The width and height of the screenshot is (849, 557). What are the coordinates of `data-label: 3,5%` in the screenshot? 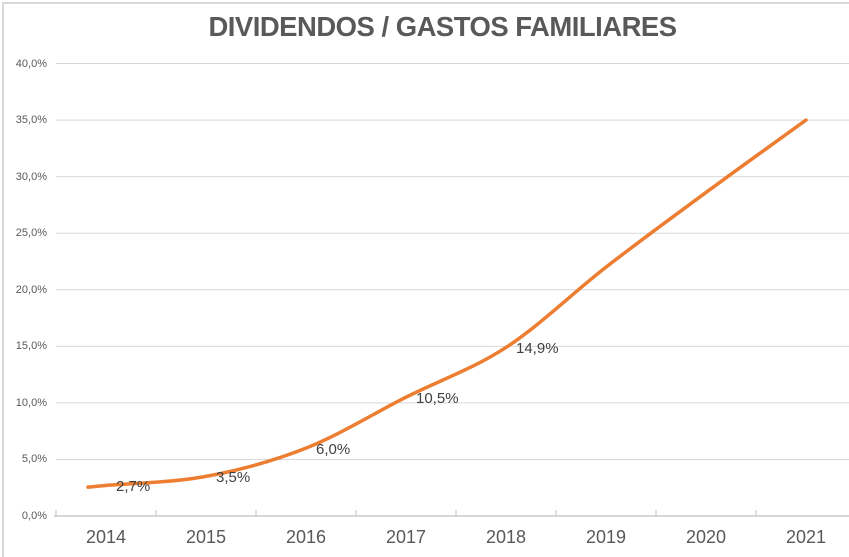 It's located at (233, 478).